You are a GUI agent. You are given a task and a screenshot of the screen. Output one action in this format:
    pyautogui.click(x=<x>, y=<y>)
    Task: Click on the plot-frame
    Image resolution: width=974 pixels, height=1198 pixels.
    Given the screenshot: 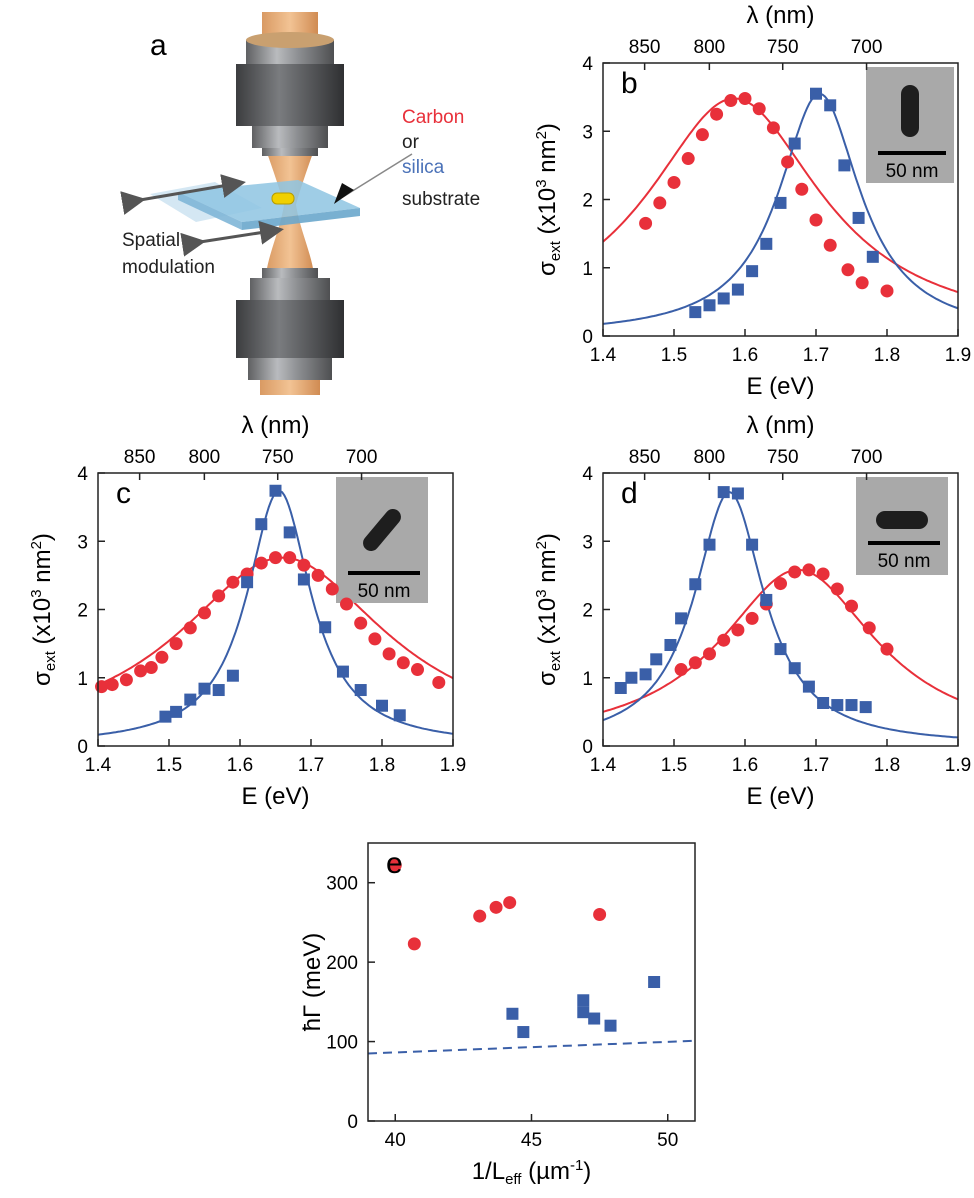 What is the action you would take?
    pyautogui.click(x=531, y=982)
    